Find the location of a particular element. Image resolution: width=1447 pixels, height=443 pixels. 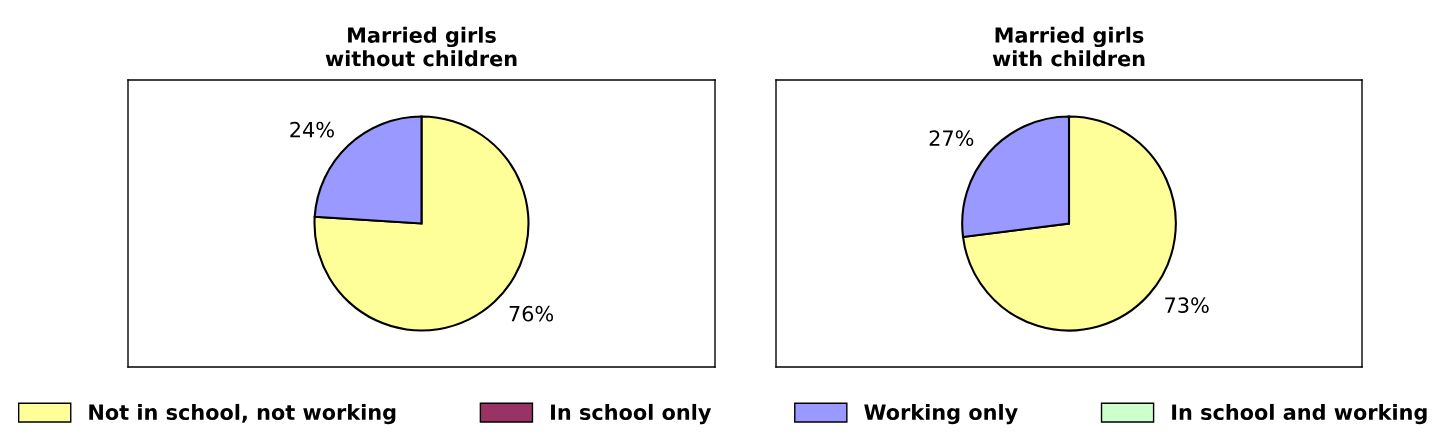

data-label: 73% is located at coordinates (1187, 305).